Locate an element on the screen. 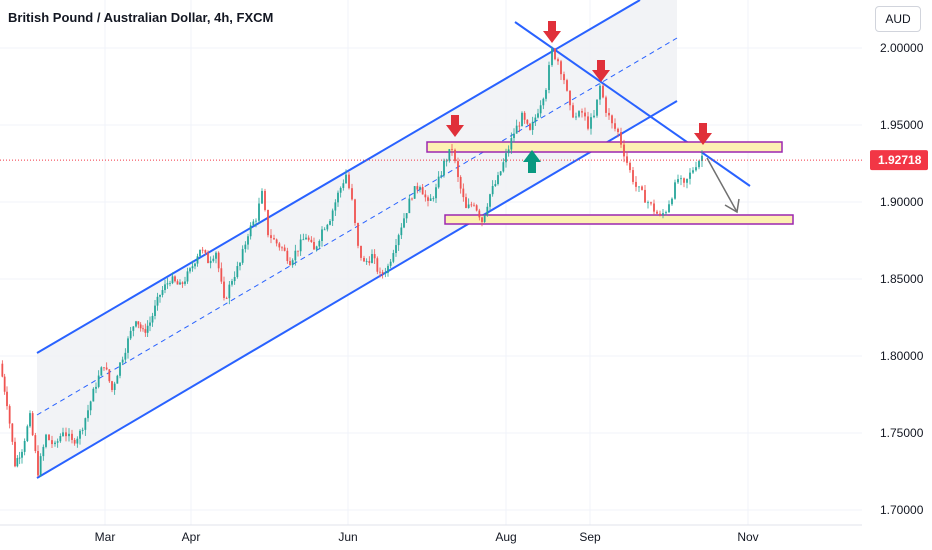 The width and height of the screenshot is (932, 550). down-arrow-left is located at coordinates (455, 126).